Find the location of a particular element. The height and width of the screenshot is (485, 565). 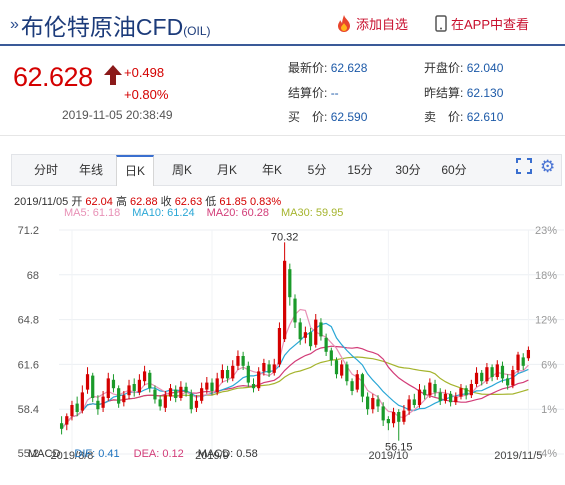

y-tick-label: 55.2 is located at coordinates (28, 454).